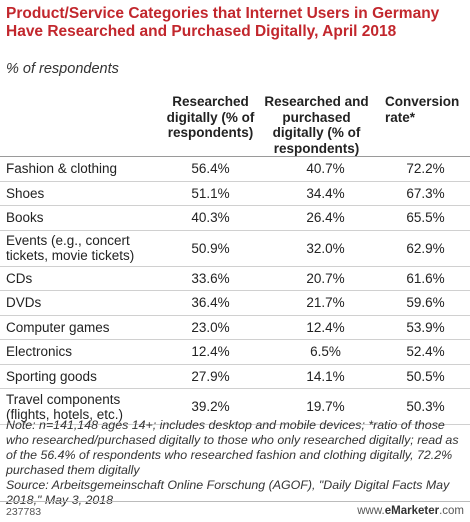 This screenshot has width=470, height=522. What do you see at coordinates (316, 406) in the screenshot?
I see `row-purchased-value: 19.7%` at bounding box center [316, 406].